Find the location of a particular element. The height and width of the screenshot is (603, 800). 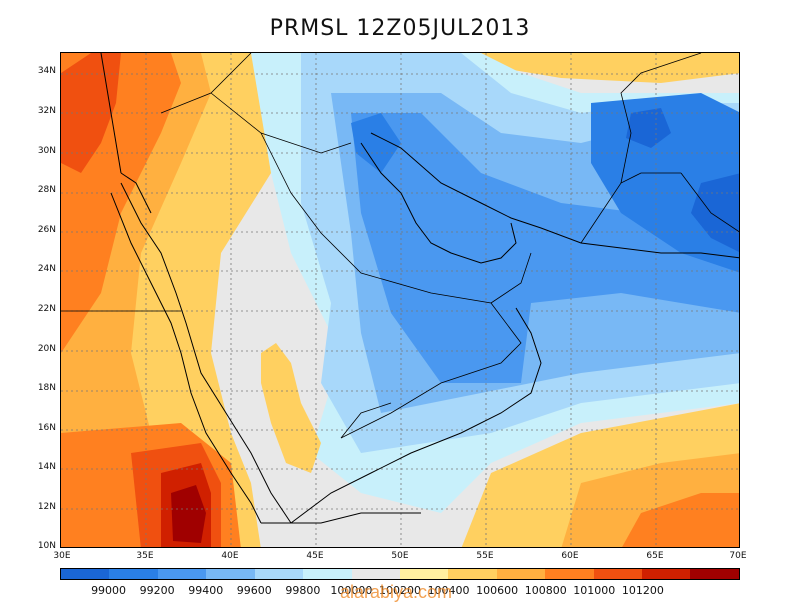

lat-label: 24N is located at coordinates (46, 269).